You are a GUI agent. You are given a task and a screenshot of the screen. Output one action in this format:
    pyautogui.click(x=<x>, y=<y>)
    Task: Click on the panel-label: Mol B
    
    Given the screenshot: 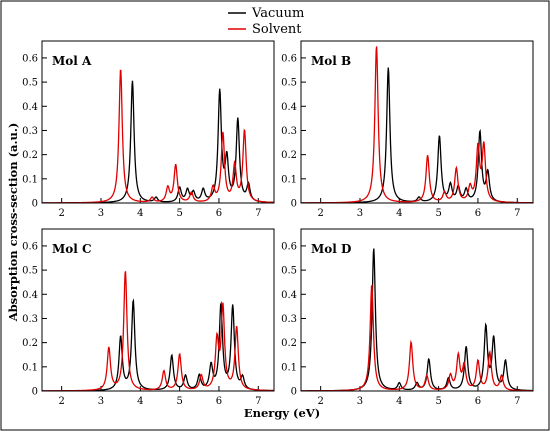 What is the action you would take?
    pyautogui.click(x=331, y=61)
    